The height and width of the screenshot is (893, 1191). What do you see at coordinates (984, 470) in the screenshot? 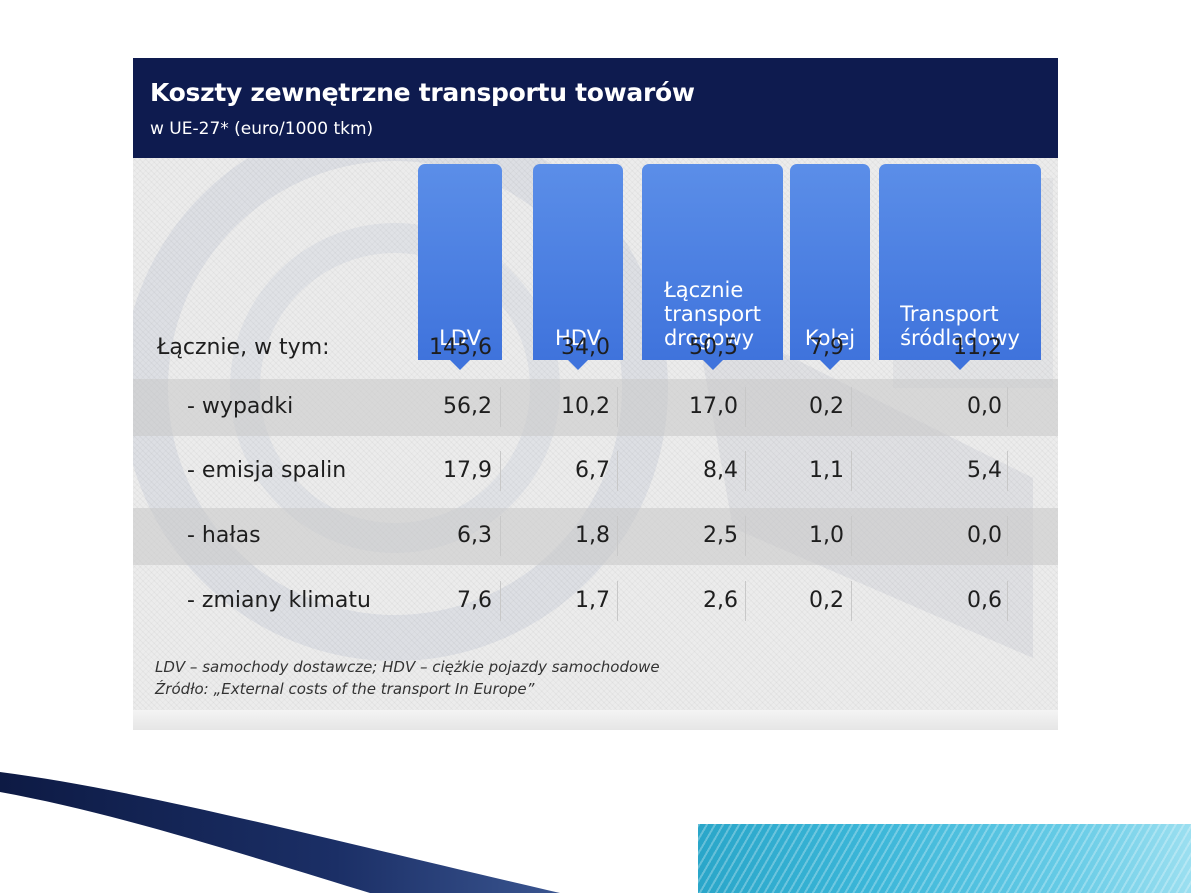
I see `table-cell: 5,4` at bounding box center [984, 470].